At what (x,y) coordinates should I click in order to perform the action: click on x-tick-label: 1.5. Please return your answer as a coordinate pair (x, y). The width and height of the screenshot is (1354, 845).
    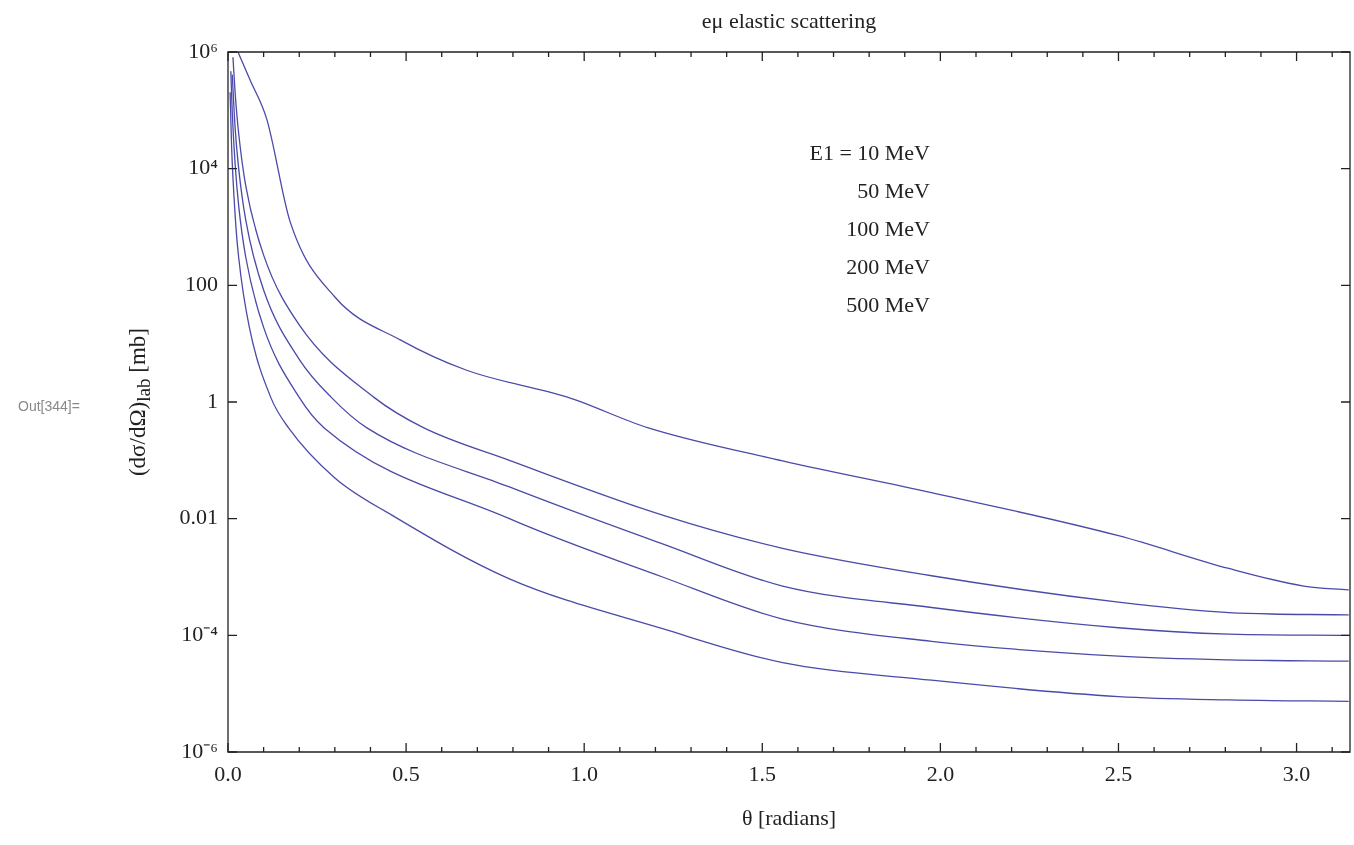
    Looking at the image, I should click on (762, 773).